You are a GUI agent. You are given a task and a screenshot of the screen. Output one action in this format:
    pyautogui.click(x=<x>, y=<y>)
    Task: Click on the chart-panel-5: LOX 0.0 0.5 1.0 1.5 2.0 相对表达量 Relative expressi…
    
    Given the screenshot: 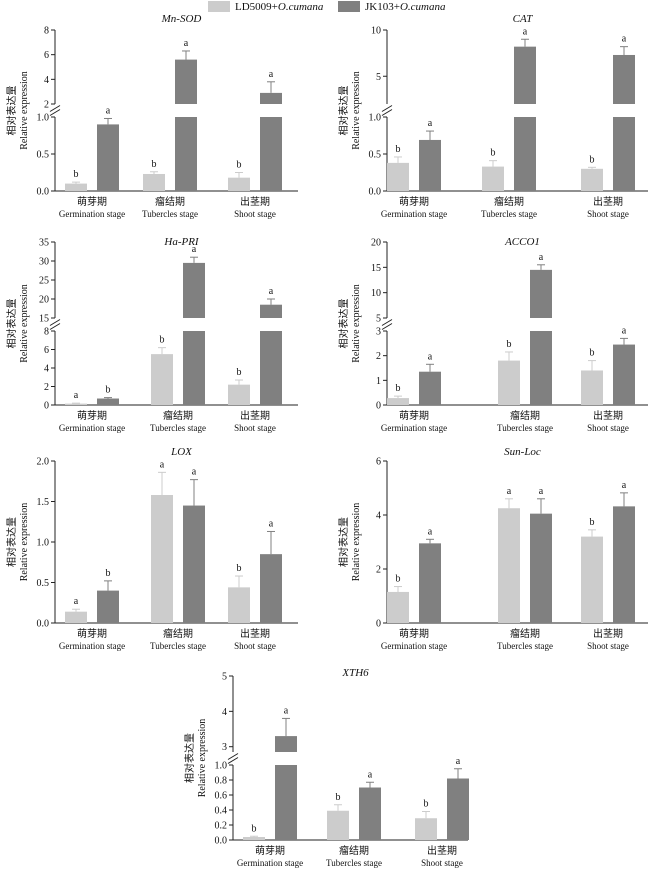 What is the action you would take?
    pyautogui.click(x=151, y=548)
    